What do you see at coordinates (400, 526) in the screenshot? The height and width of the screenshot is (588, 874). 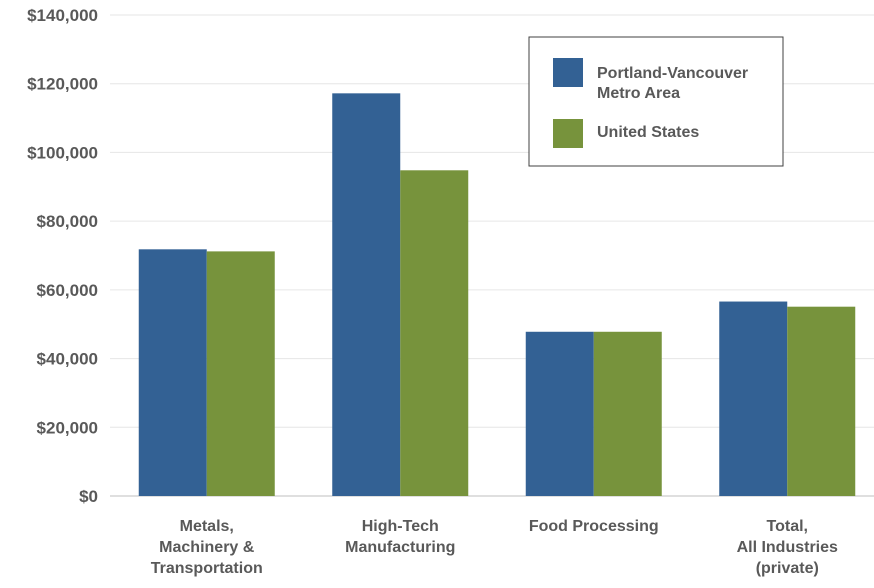 I see `x-tick-label-line: High-Tech` at bounding box center [400, 526].